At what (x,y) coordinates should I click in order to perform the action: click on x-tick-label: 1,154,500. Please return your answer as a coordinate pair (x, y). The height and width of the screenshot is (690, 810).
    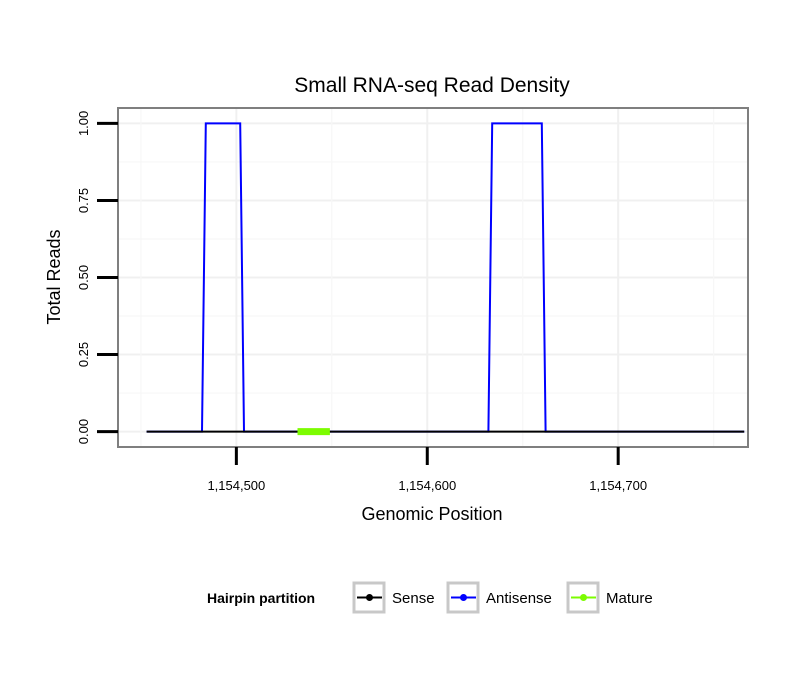
    Looking at the image, I should click on (236, 485).